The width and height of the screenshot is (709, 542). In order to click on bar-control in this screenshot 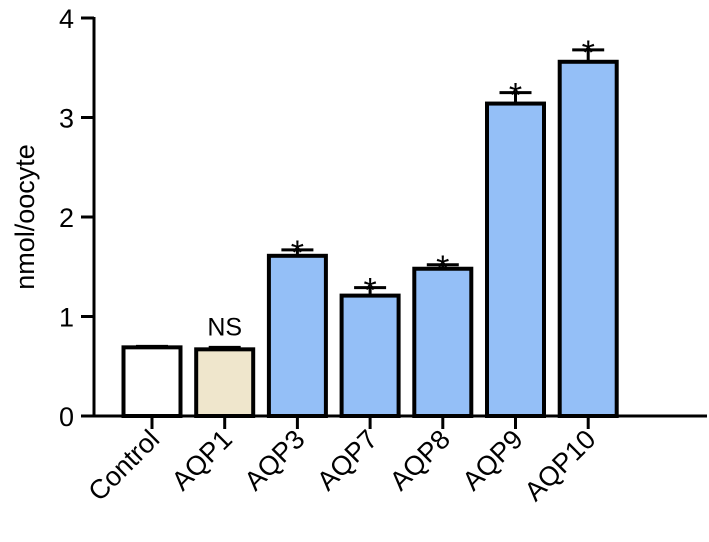, I will do `click(152, 381)`.